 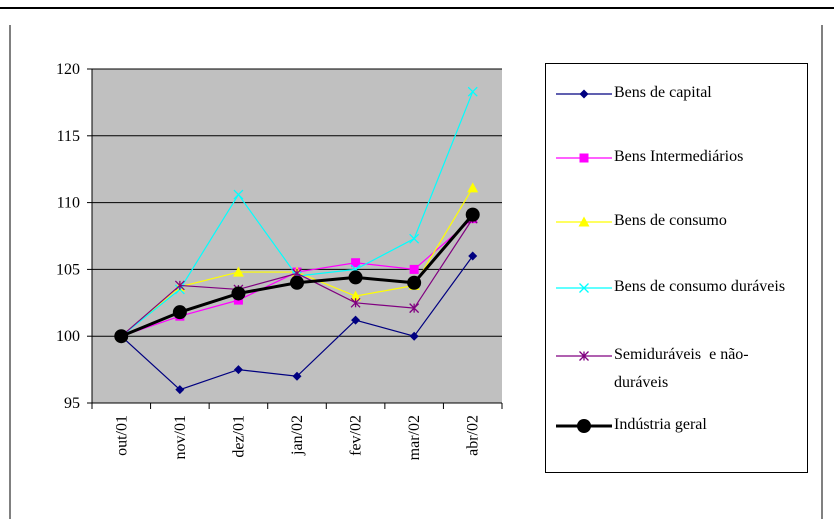 I want to click on legend-entry: Indústria geral, so click(x=674, y=426).